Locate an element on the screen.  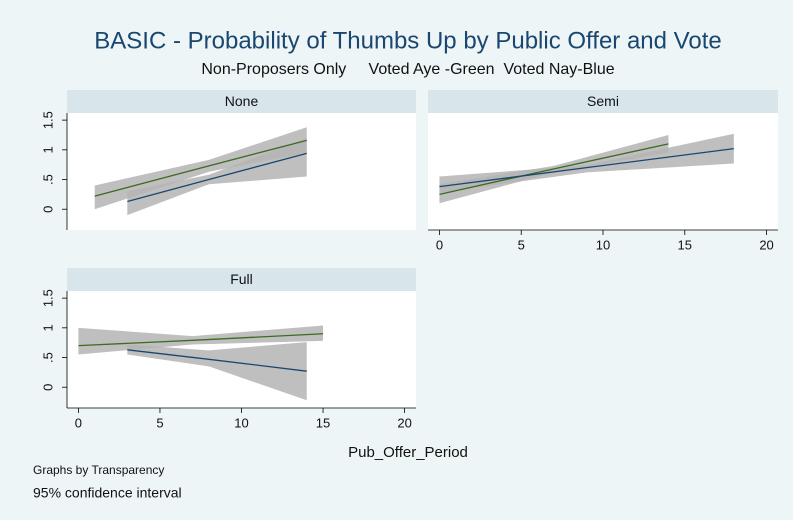
plot-area is located at coordinates (603, 171).